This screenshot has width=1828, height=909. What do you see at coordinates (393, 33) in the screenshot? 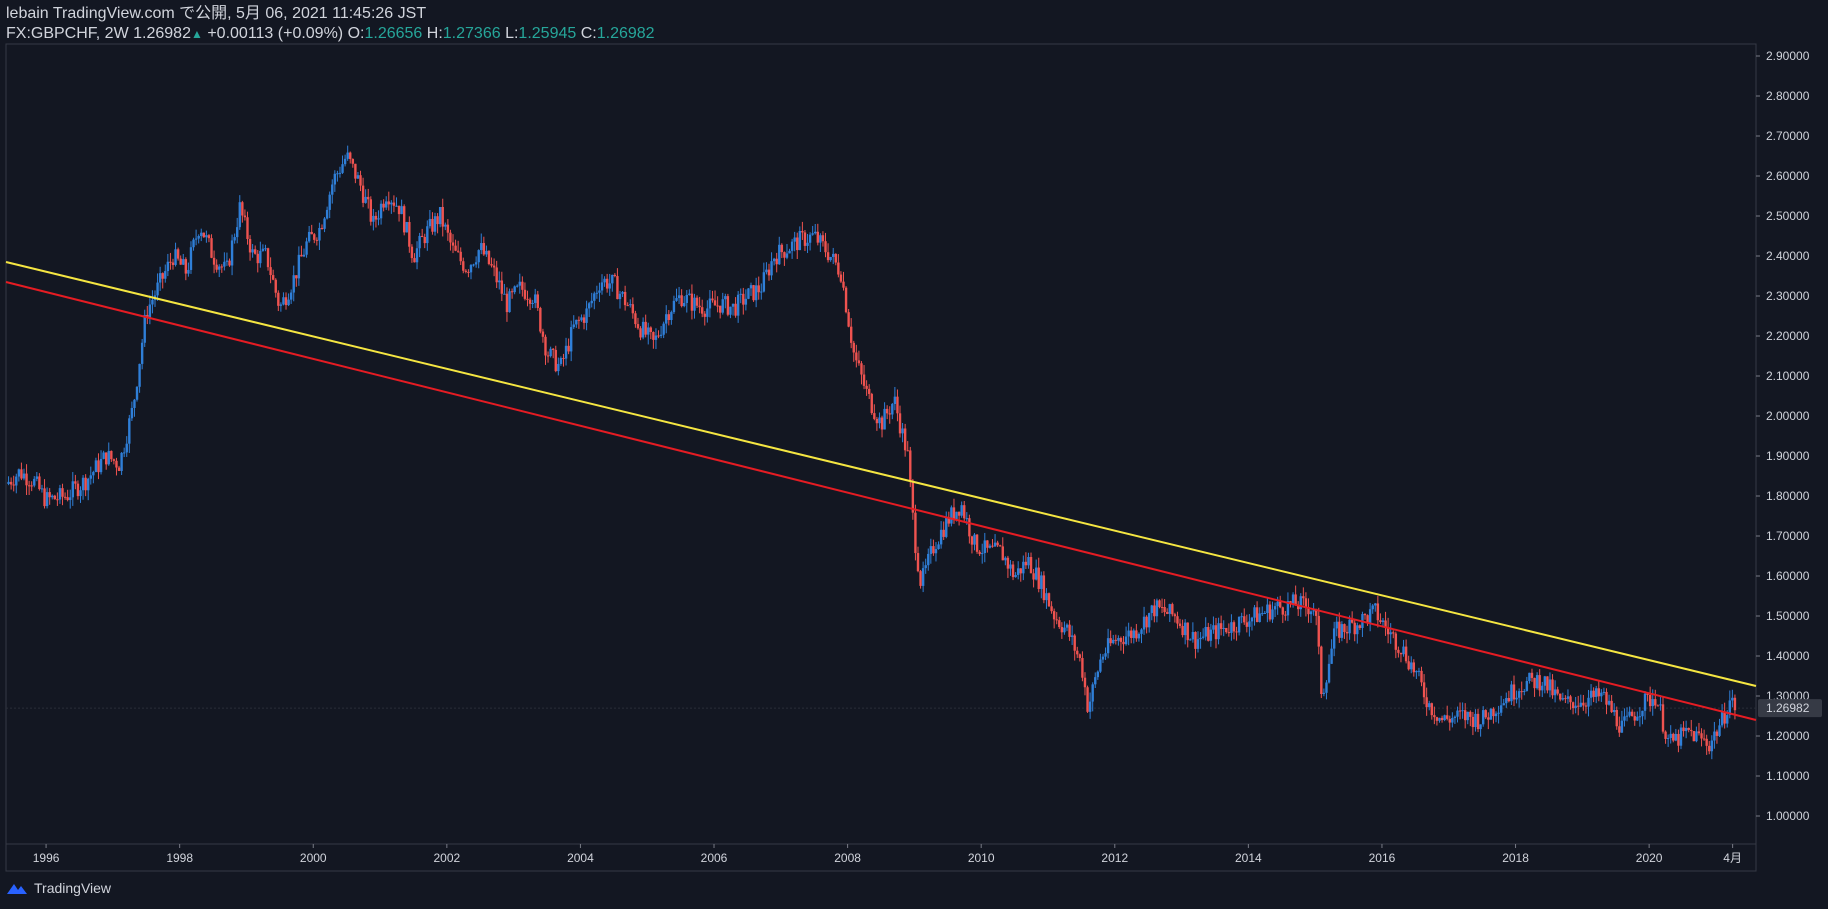
I see `open-value: 1.26656` at bounding box center [393, 33].